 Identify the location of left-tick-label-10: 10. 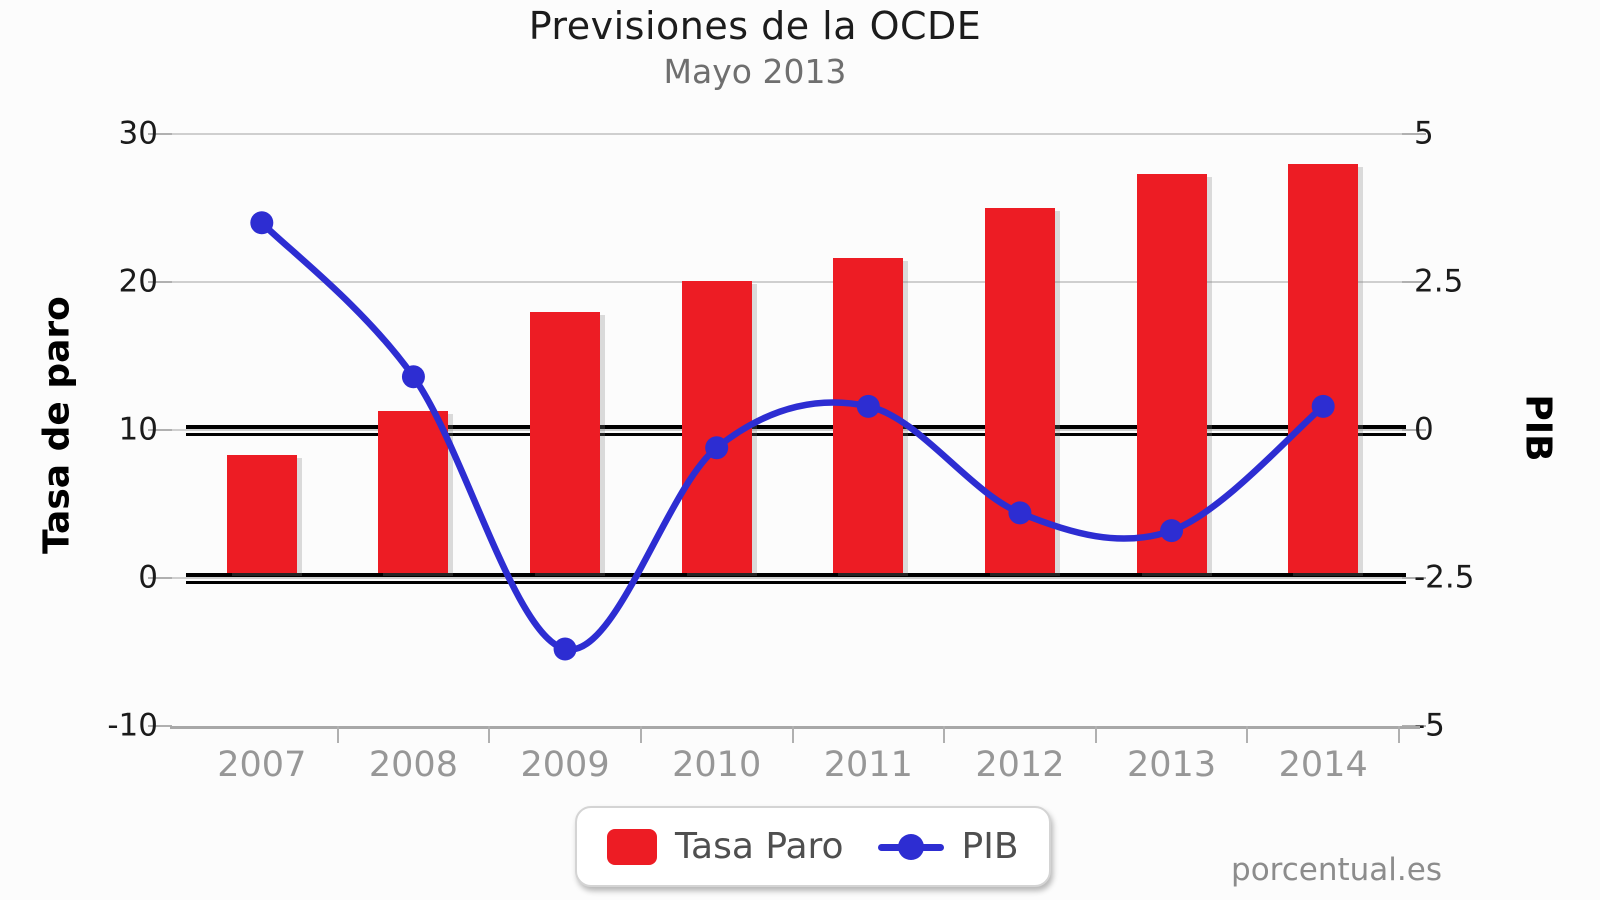
(138, 429).